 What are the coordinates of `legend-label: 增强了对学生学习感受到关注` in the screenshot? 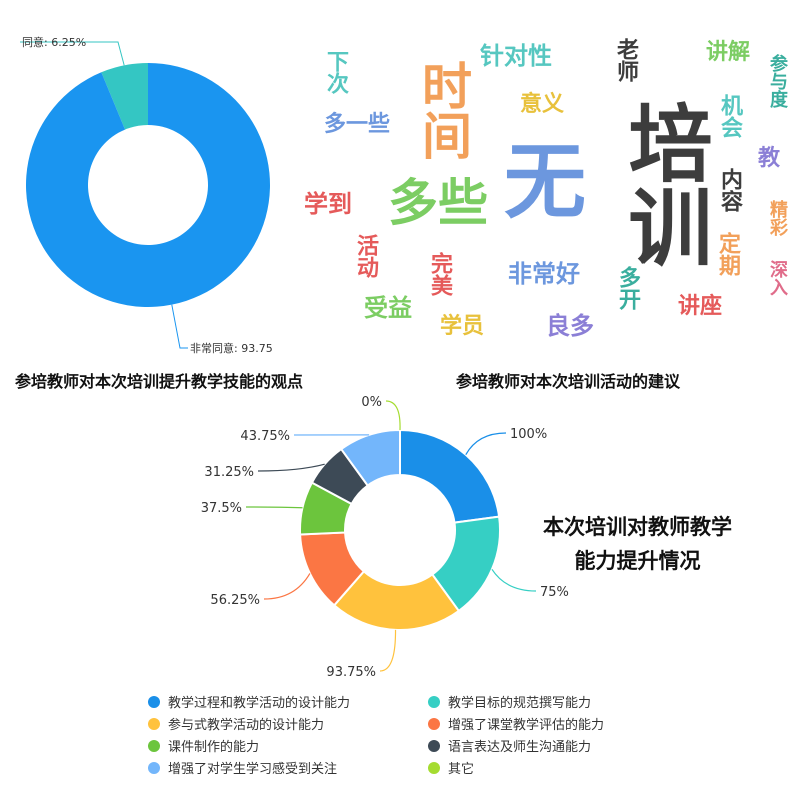 It's located at (253, 769).